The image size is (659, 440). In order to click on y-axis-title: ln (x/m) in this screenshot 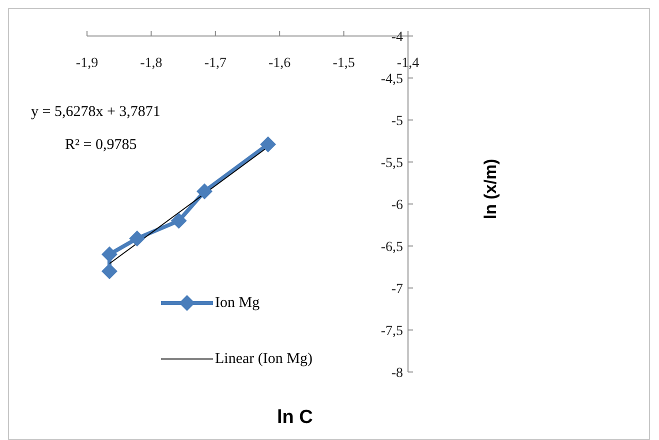, I will do `click(491, 189)`.